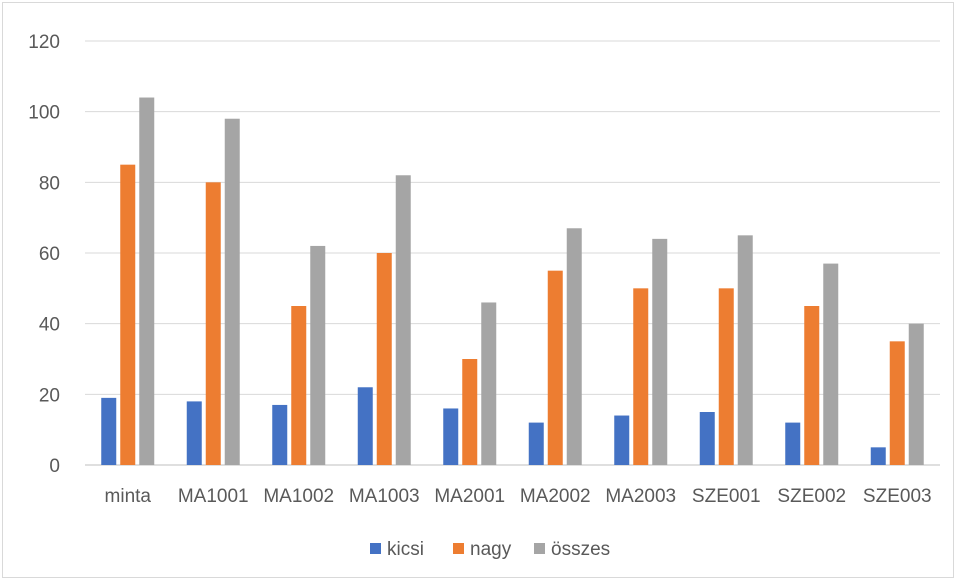 The width and height of the screenshot is (958, 582). Describe the element at coordinates (793, 443) in the screenshot. I see `bar-SZE002-kicsi` at that location.